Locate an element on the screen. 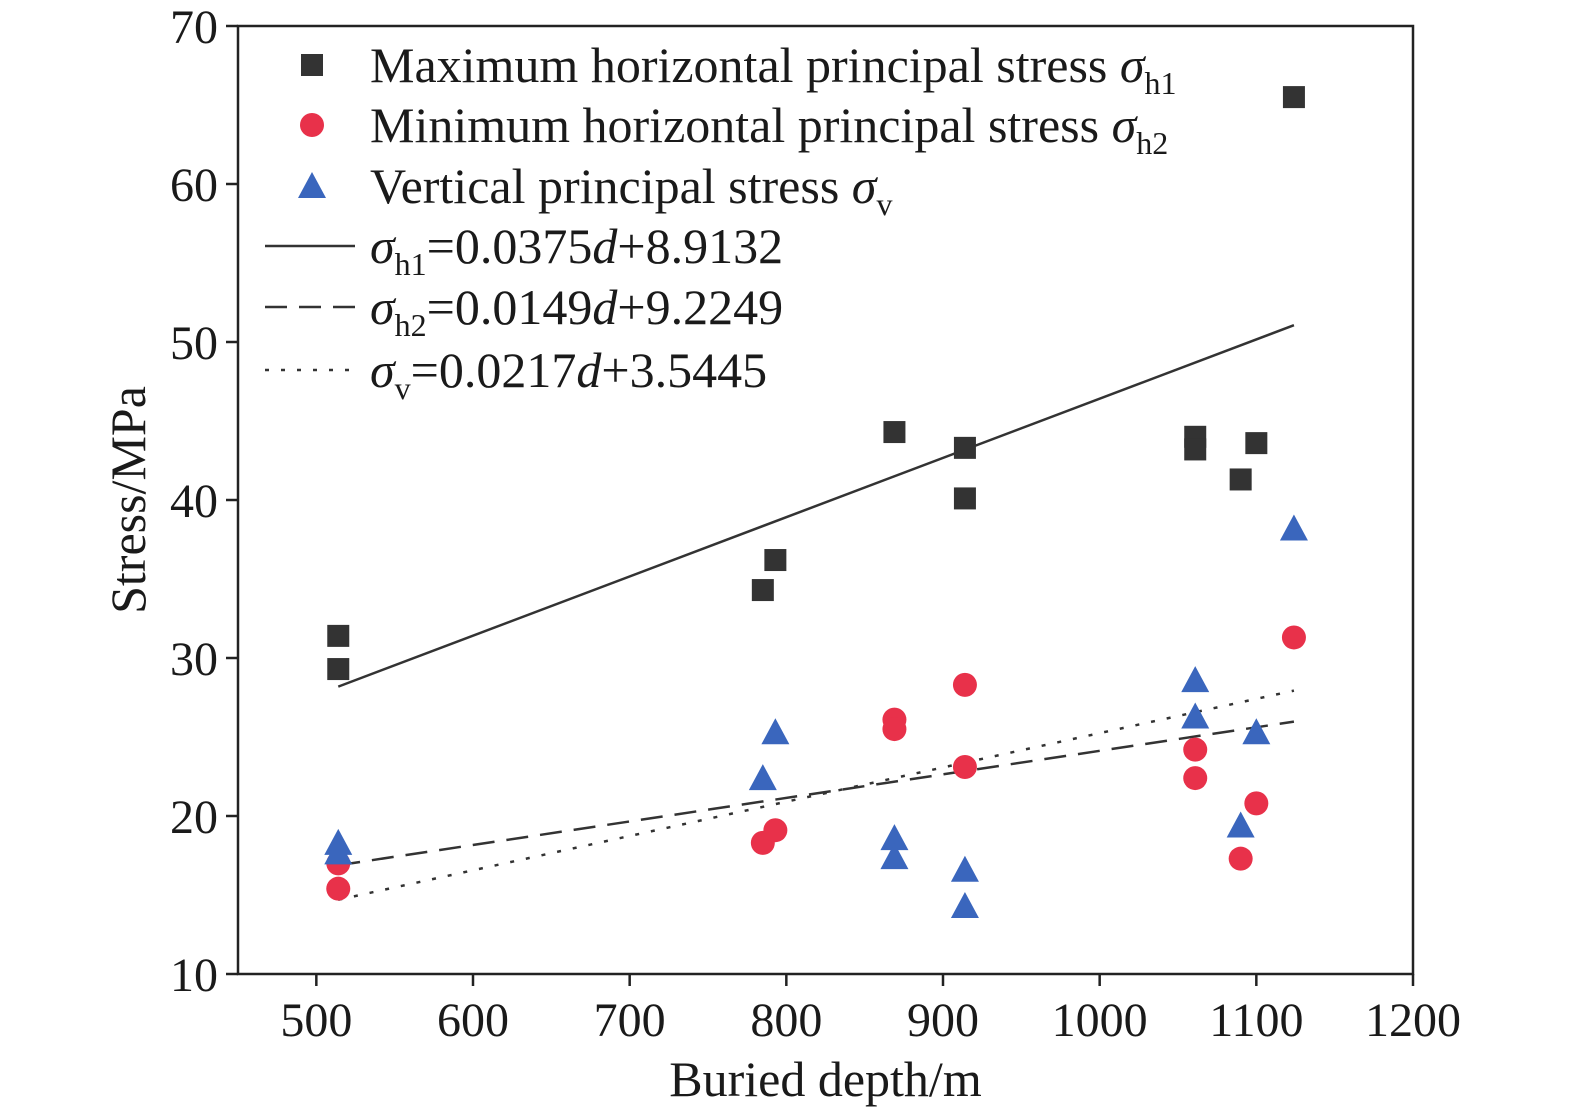  legend-marker-sh1 is located at coordinates (312, 65).